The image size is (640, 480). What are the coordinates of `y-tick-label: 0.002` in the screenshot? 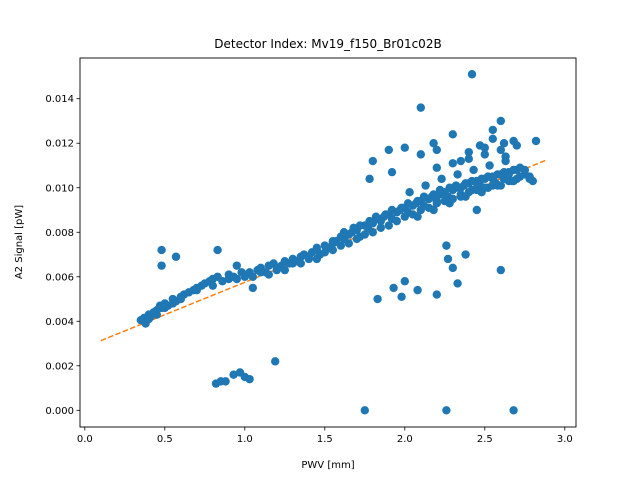 It's located at (59, 366).